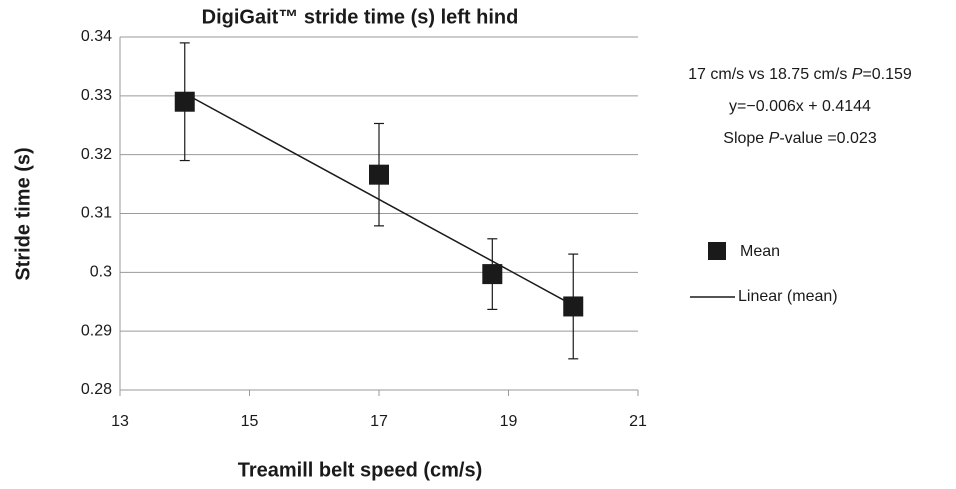 This screenshot has width=956, height=489. What do you see at coordinates (96, 95) in the screenshot?
I see `y-tick-label: 0.33` at bounding box center [96, 95].